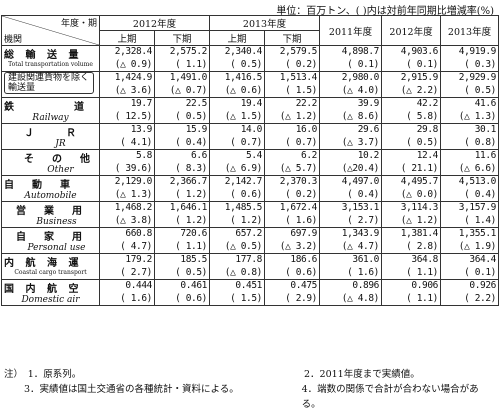 This screenshot has height=412, width=500. What do you see at coordinates (301, 194) in the screenshot?
I see `change-rate: ( 0.2)` at bounding box center [301, 194].